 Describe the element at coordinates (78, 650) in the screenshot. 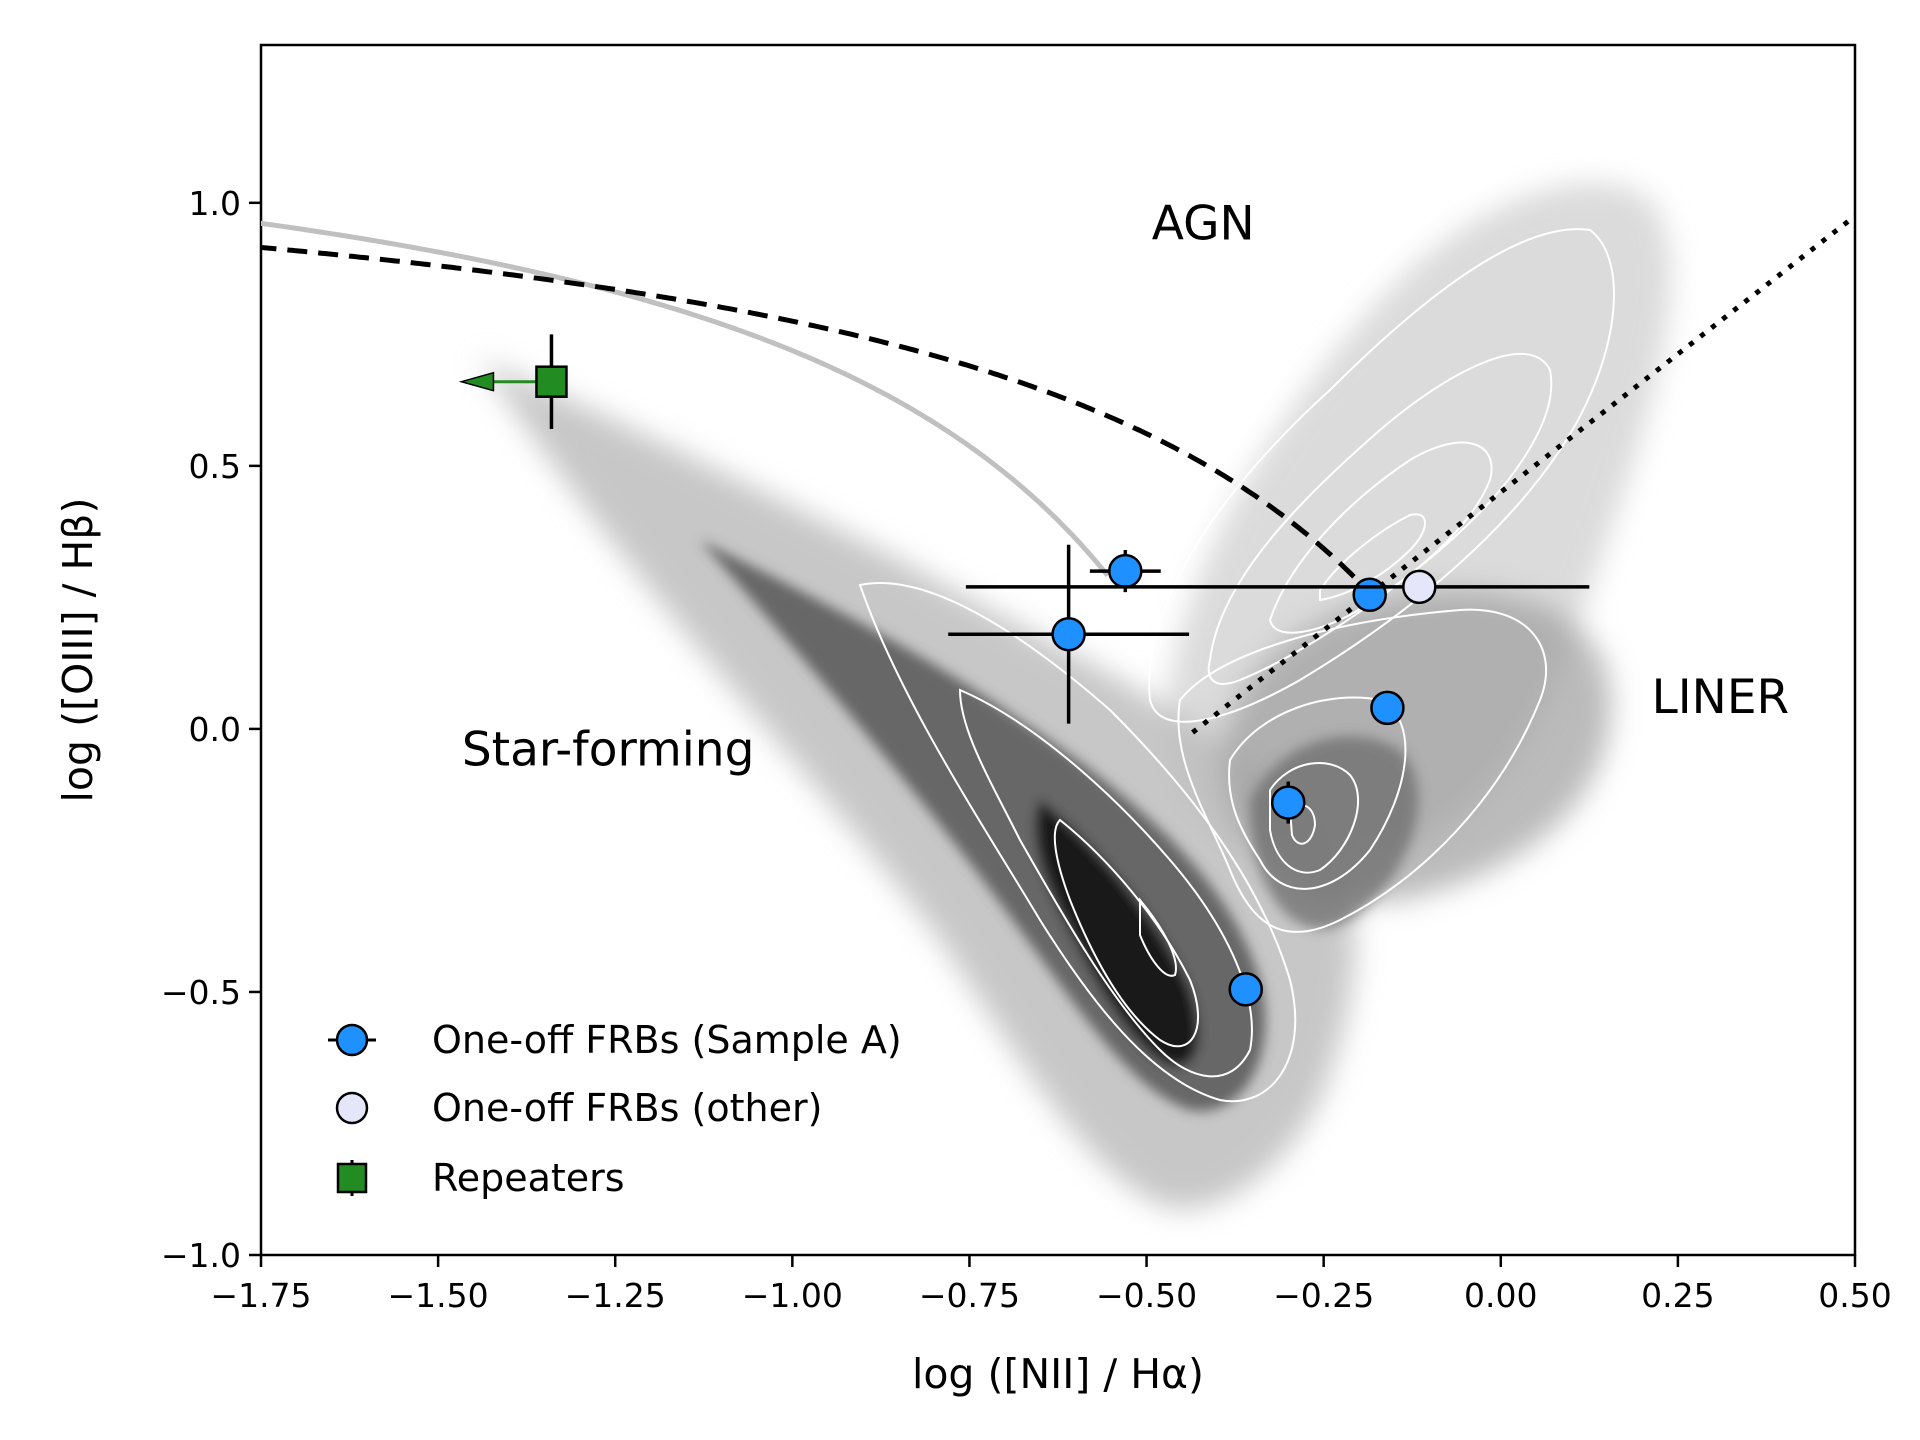

I see `y-axis-label: log ([OIII] / Hβ)` at that location.